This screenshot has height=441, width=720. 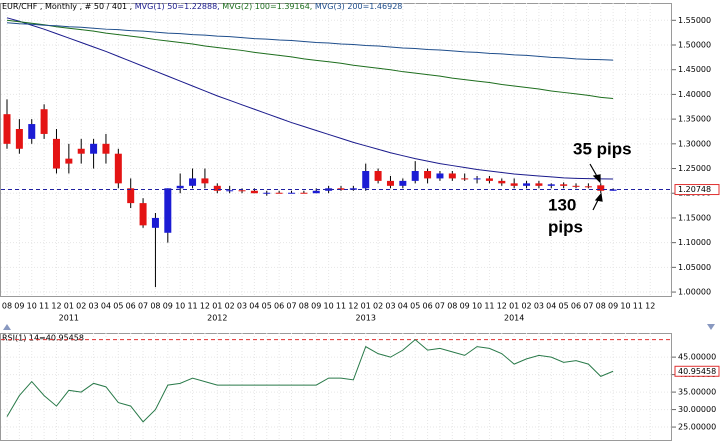 I want to click on rsi-value-label: 40.95458, so click(x=697, y=371).